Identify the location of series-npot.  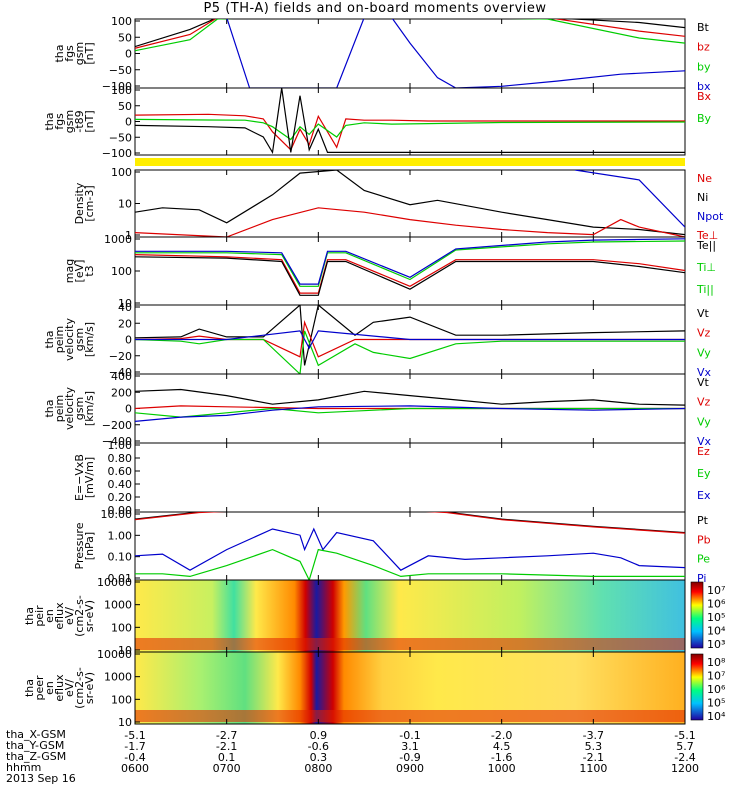
(629, 199).